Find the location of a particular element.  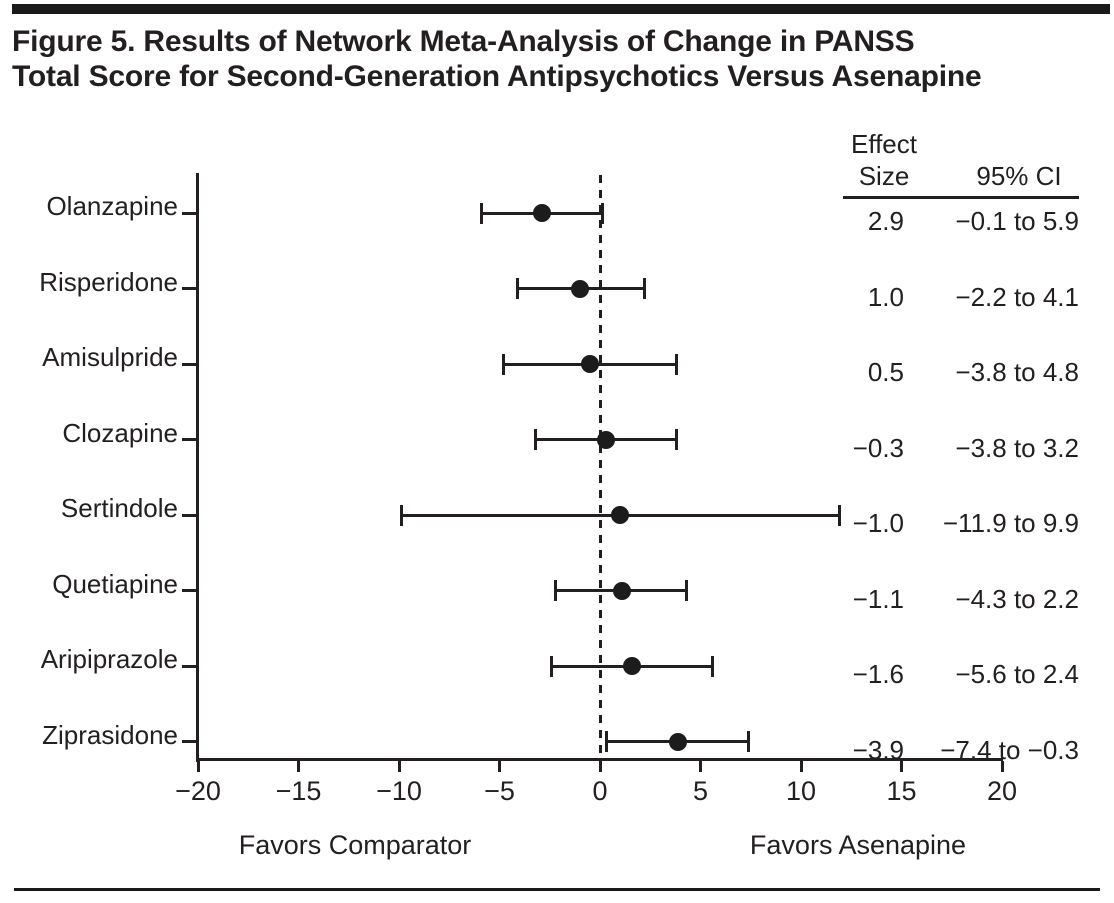

ci-value-clozapine: −3.8 to 3.2 is located at coordinates (1017, 447).